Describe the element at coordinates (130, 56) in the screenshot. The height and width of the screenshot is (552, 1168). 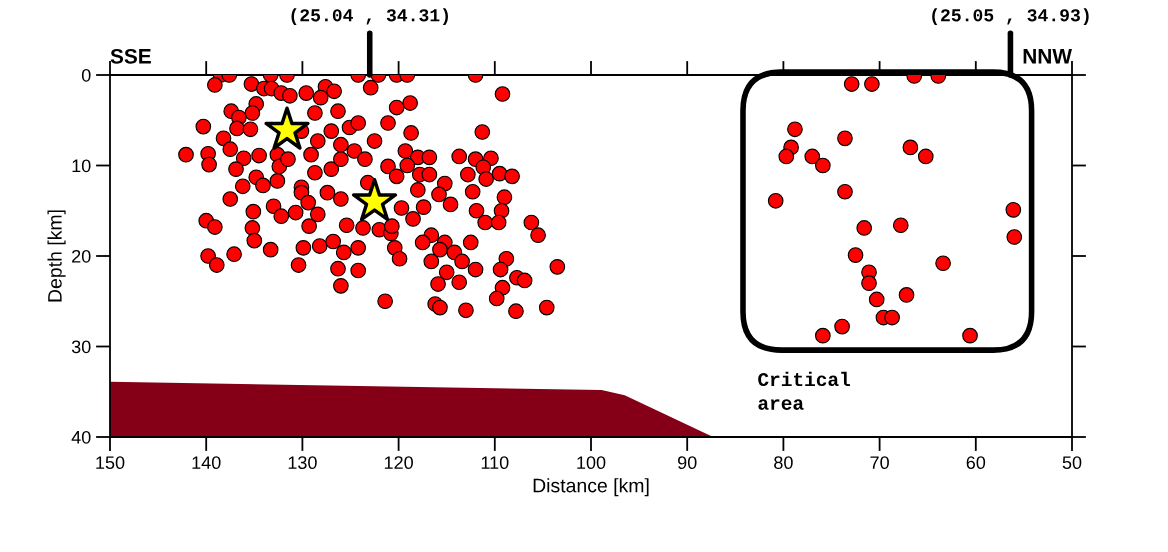
I see `text: SSE` at that location.